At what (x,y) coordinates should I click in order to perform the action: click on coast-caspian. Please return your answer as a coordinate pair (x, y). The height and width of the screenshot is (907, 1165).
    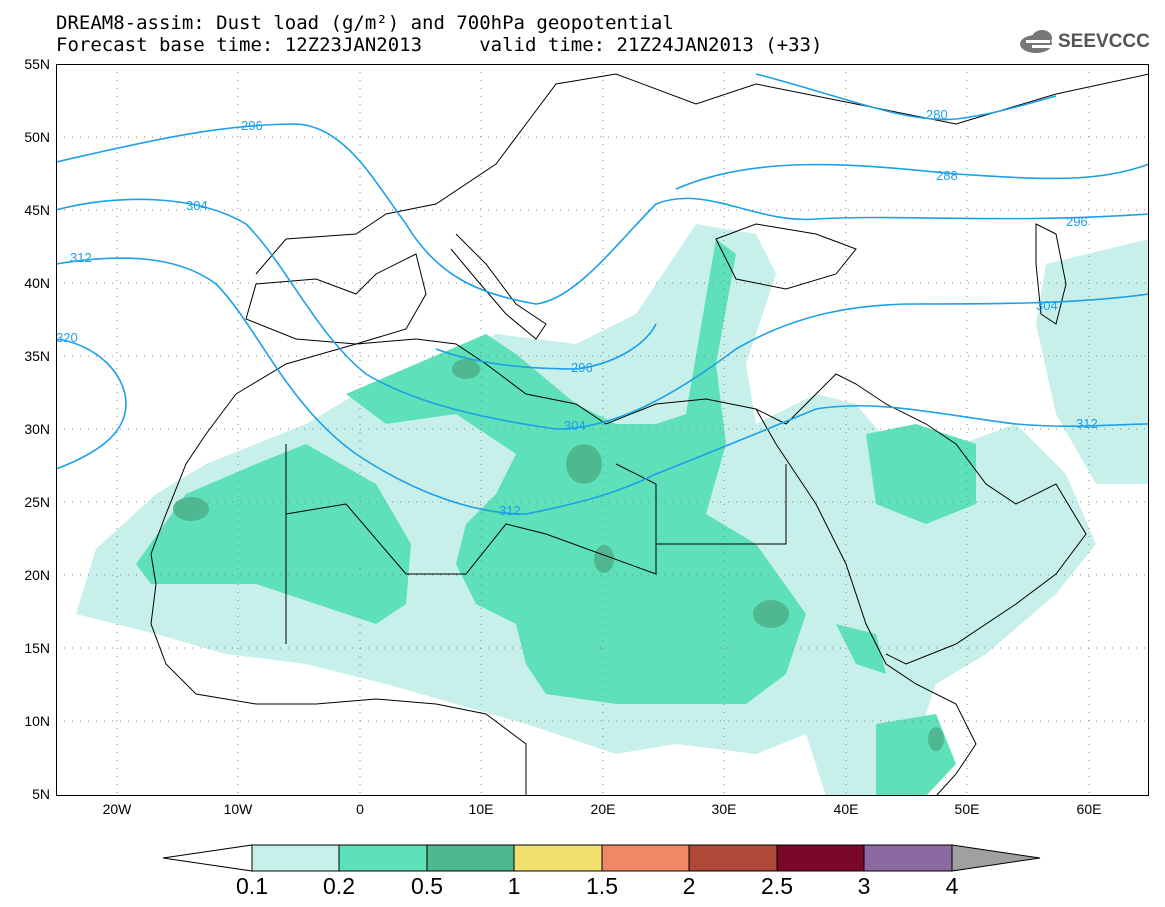
    Looking at the image, I should click on (1051, 274).